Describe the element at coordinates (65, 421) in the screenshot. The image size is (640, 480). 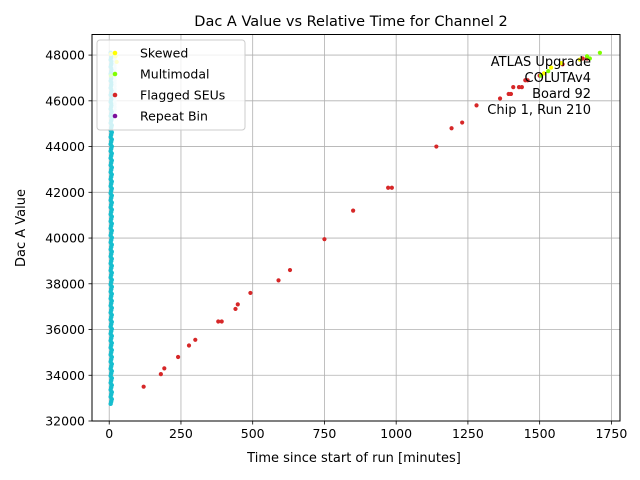
I see `y-tick-label: 32000` at that location.